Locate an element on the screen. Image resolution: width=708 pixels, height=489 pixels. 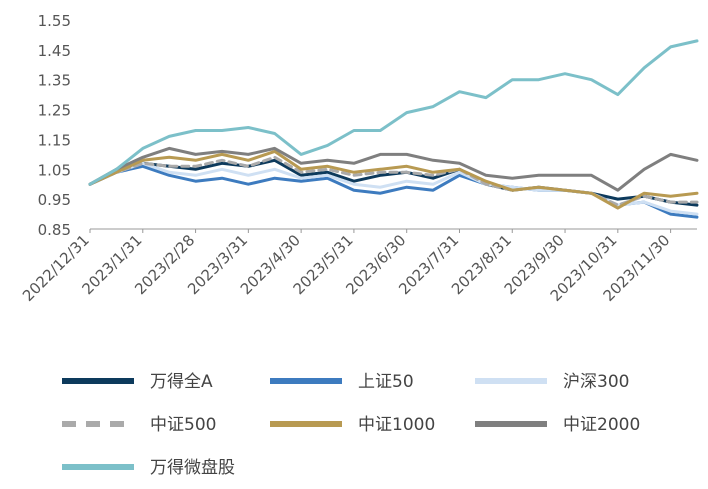
legend-label: 万得全A is located at coordinates (181, 382).